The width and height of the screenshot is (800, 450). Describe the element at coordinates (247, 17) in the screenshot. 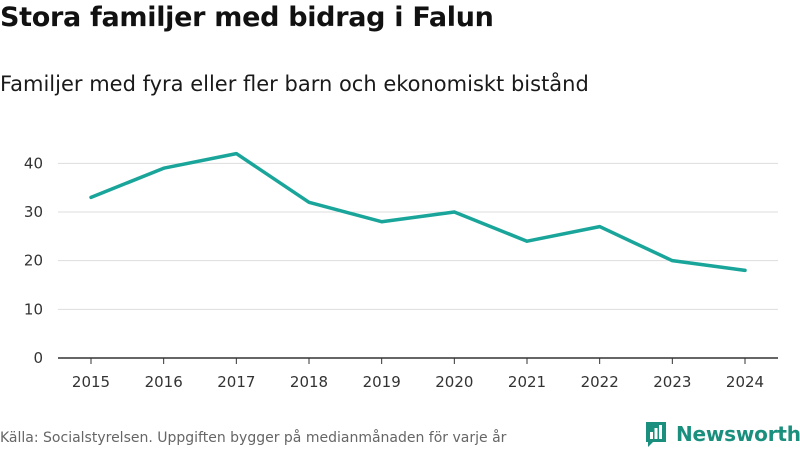

I see `chart-title: Stora familjer med bidrag i Falun` at that location.